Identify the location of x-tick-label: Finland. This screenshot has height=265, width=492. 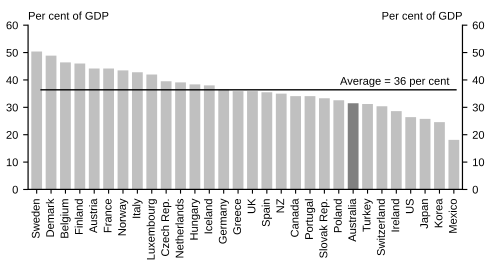
(78, 216).